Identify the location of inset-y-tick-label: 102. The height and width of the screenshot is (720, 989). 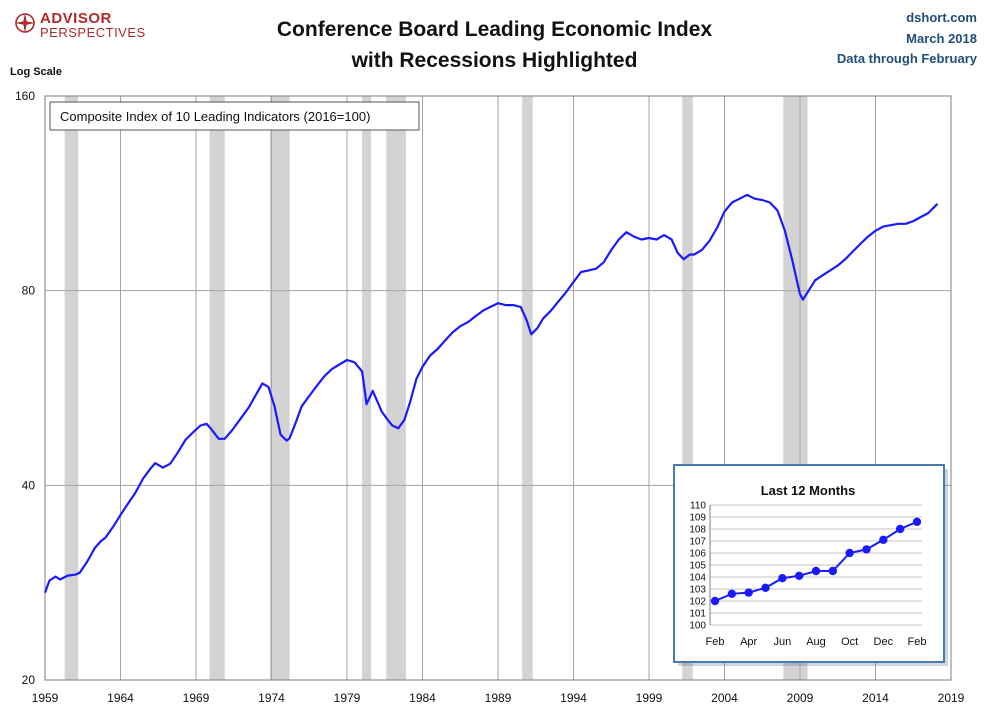
(697, 602).